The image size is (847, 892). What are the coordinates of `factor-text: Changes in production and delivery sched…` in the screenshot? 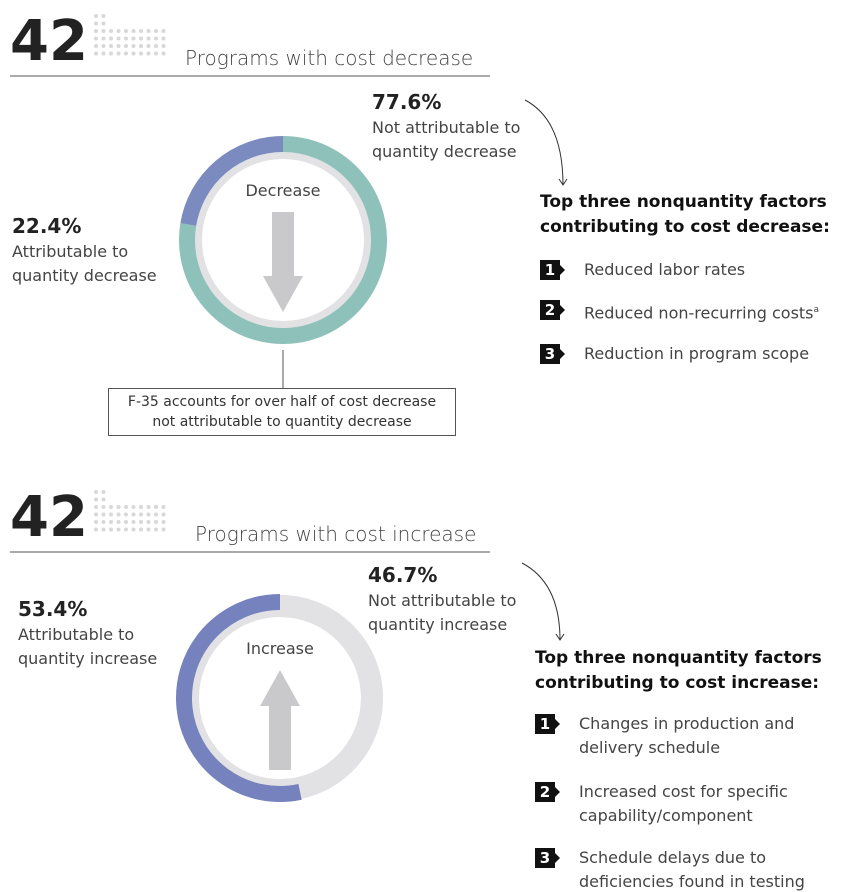 It's located at (699, 736).